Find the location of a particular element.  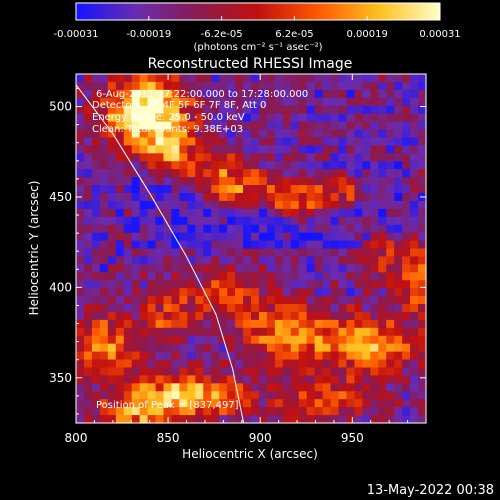

x-tick-label: 850 is located at coordinates (168, 438).